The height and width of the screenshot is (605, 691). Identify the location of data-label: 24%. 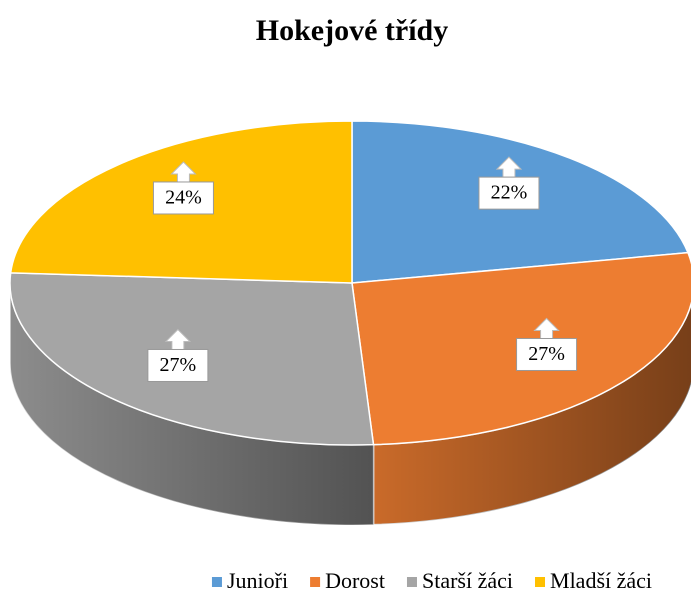
(183, 198).